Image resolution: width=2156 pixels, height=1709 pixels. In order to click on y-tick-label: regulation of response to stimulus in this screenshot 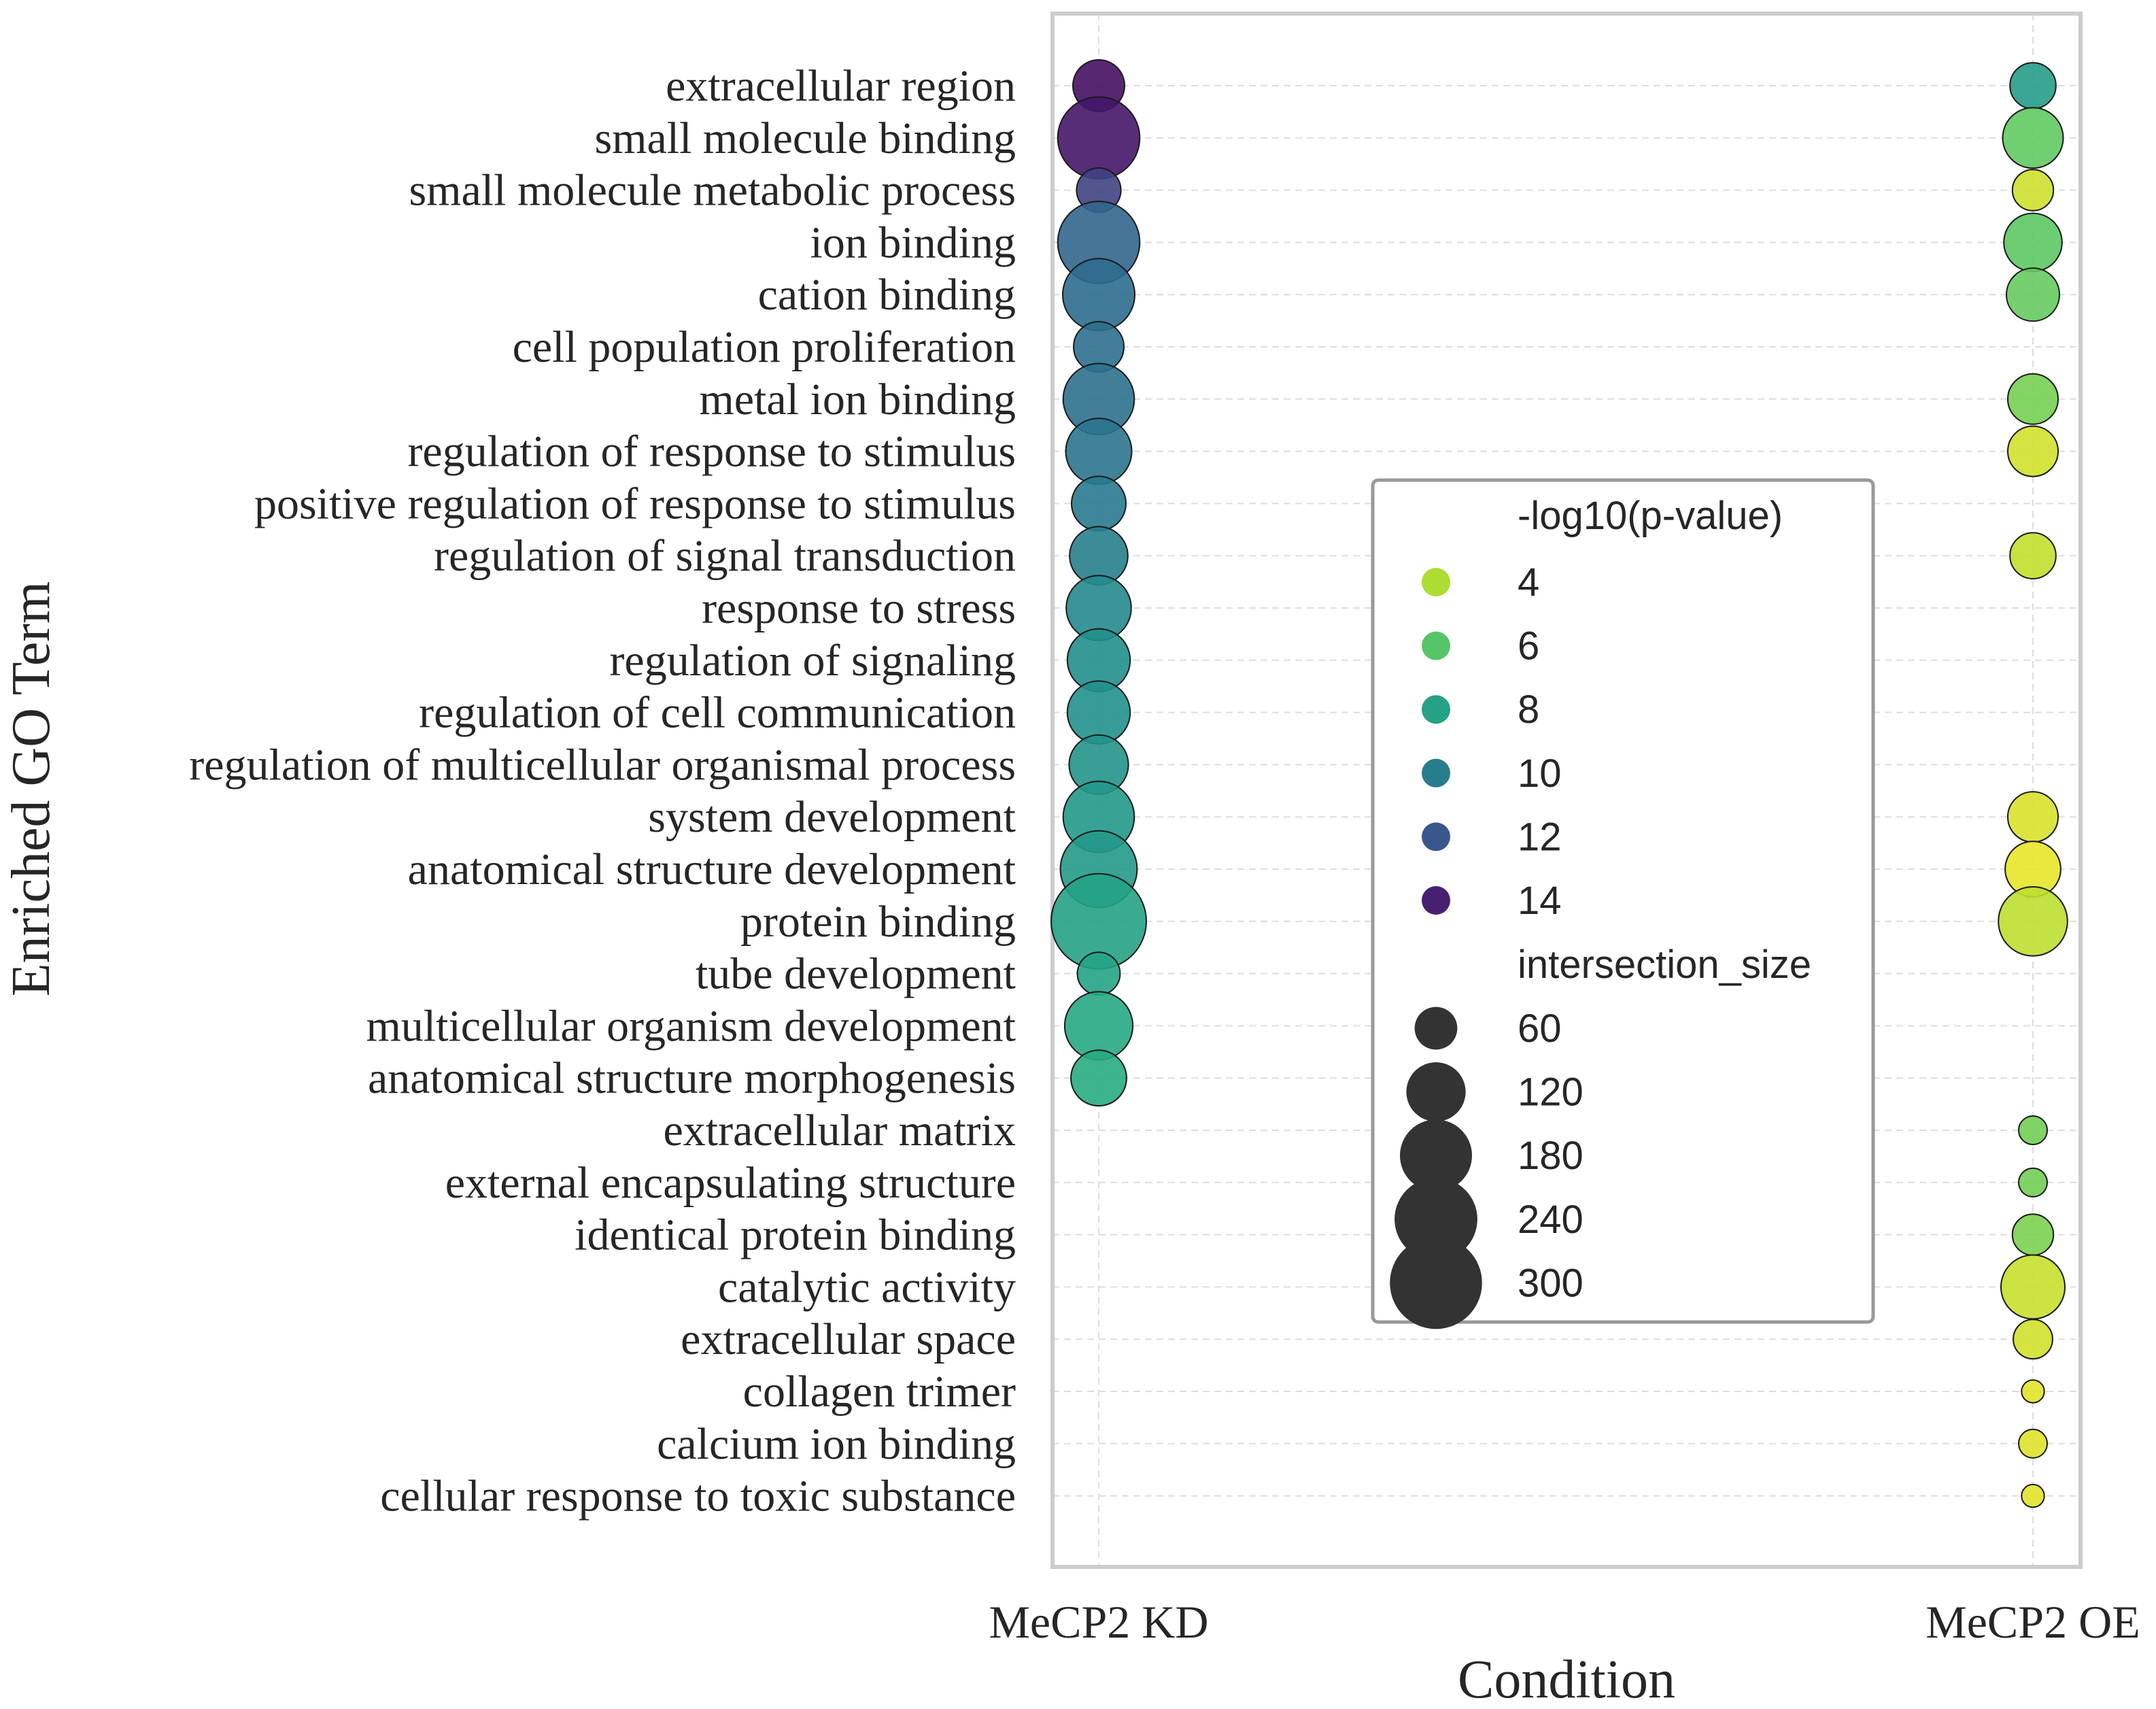, I will do `click(712, 452)`.